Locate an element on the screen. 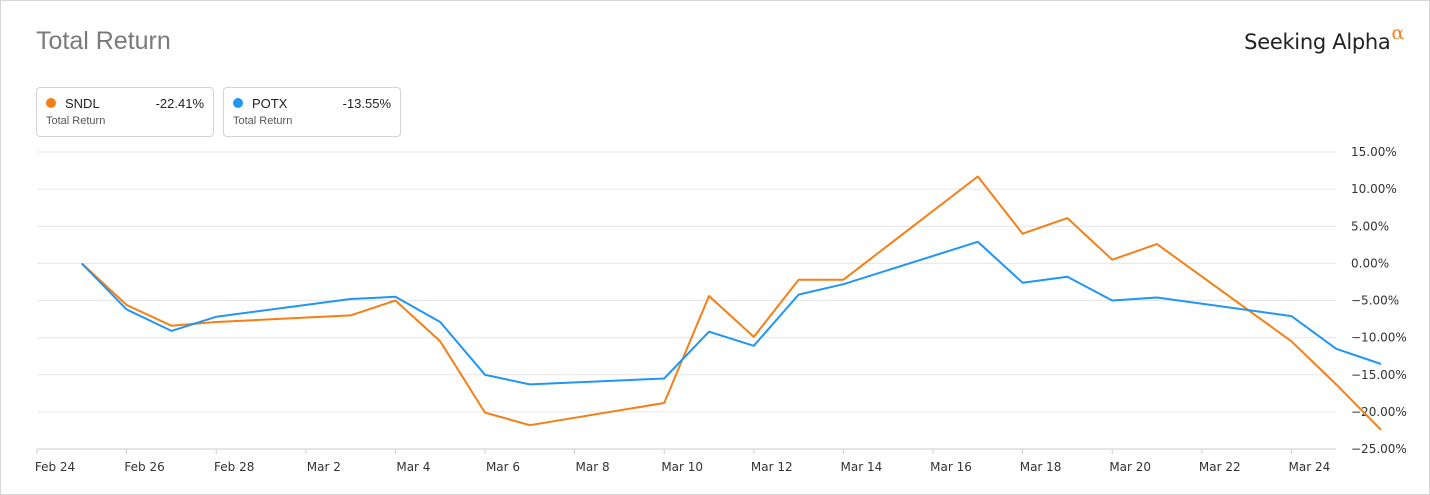  x-tick-label: Mar 20 is located at coordinates (1130, 467).